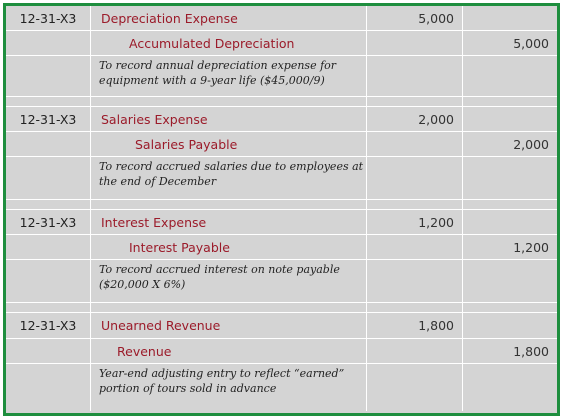 The width and height of the screenshot is (563, 419). Describe the element at coordinates (212, 80) in the screenshot. I see `entry-1-memo-line-2: equipment with a 9-year life ($45,000/9)` at that location.